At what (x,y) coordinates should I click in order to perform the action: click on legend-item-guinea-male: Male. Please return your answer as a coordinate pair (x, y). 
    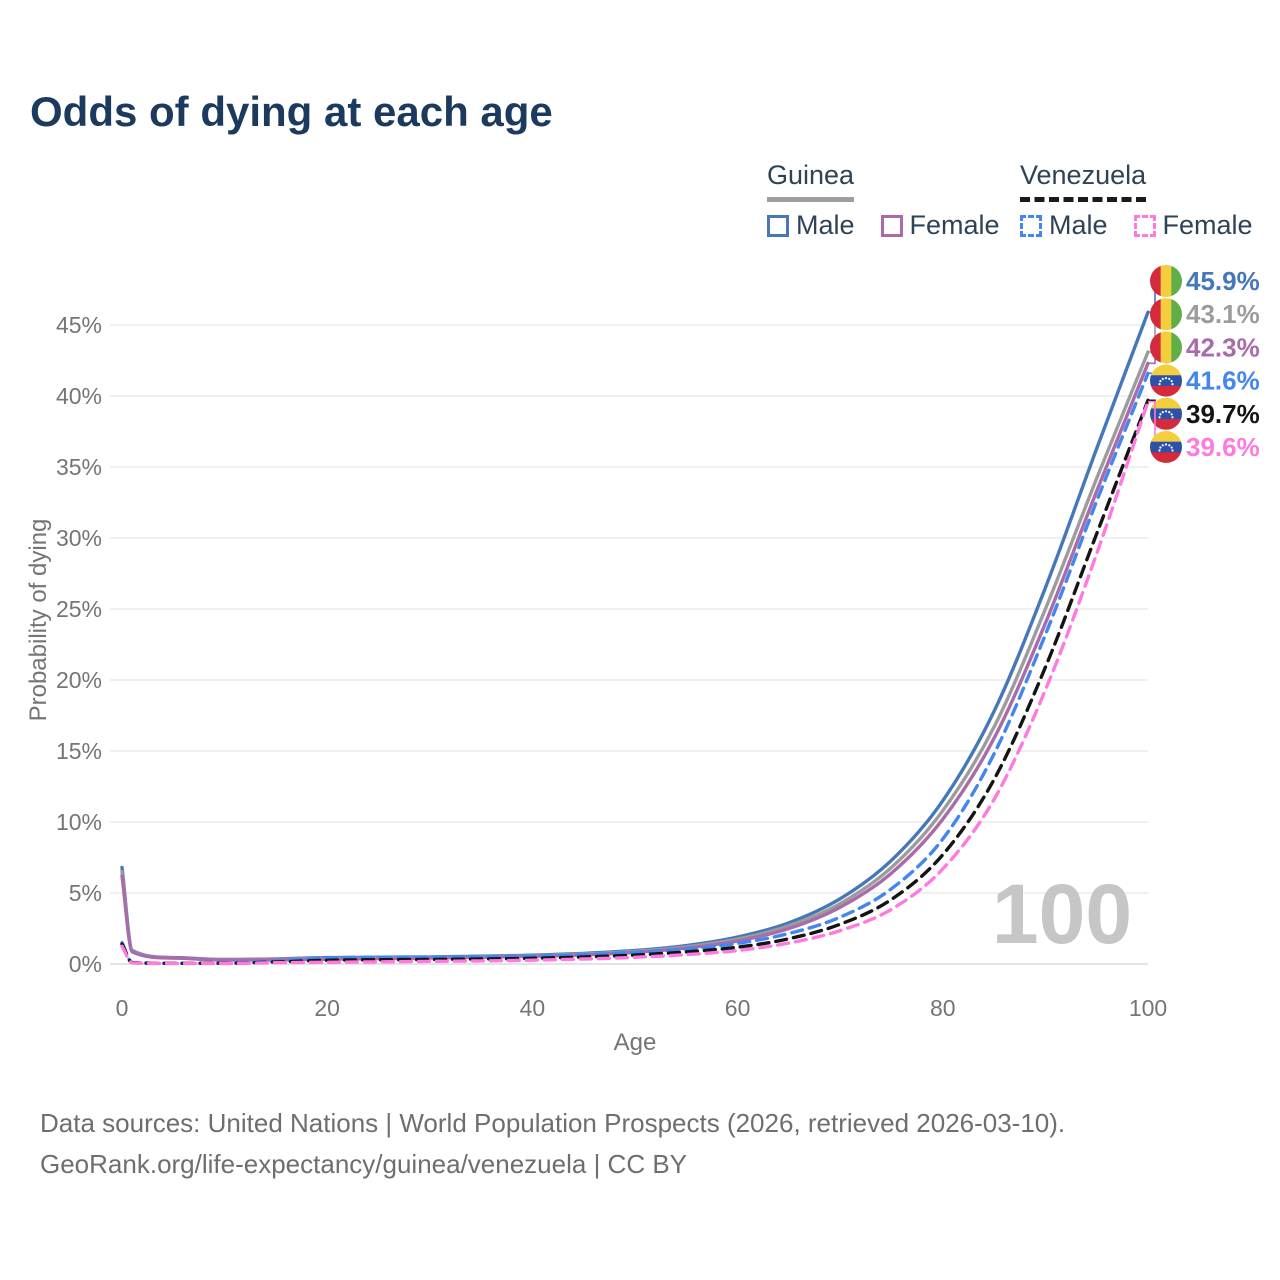
    Looking at the image, I should click on (811, 225).